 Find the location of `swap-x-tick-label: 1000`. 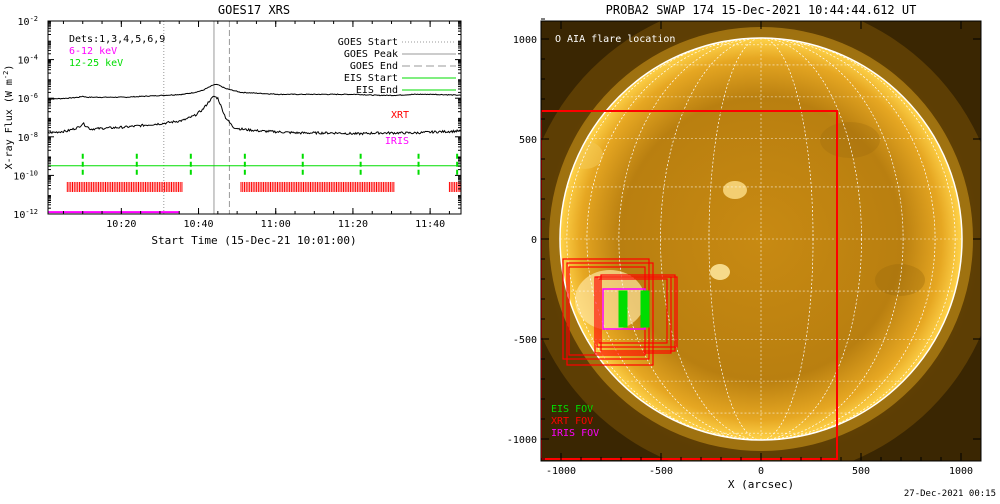

swap-x-tick-label: 1000 is located at coordinates (961, 471).